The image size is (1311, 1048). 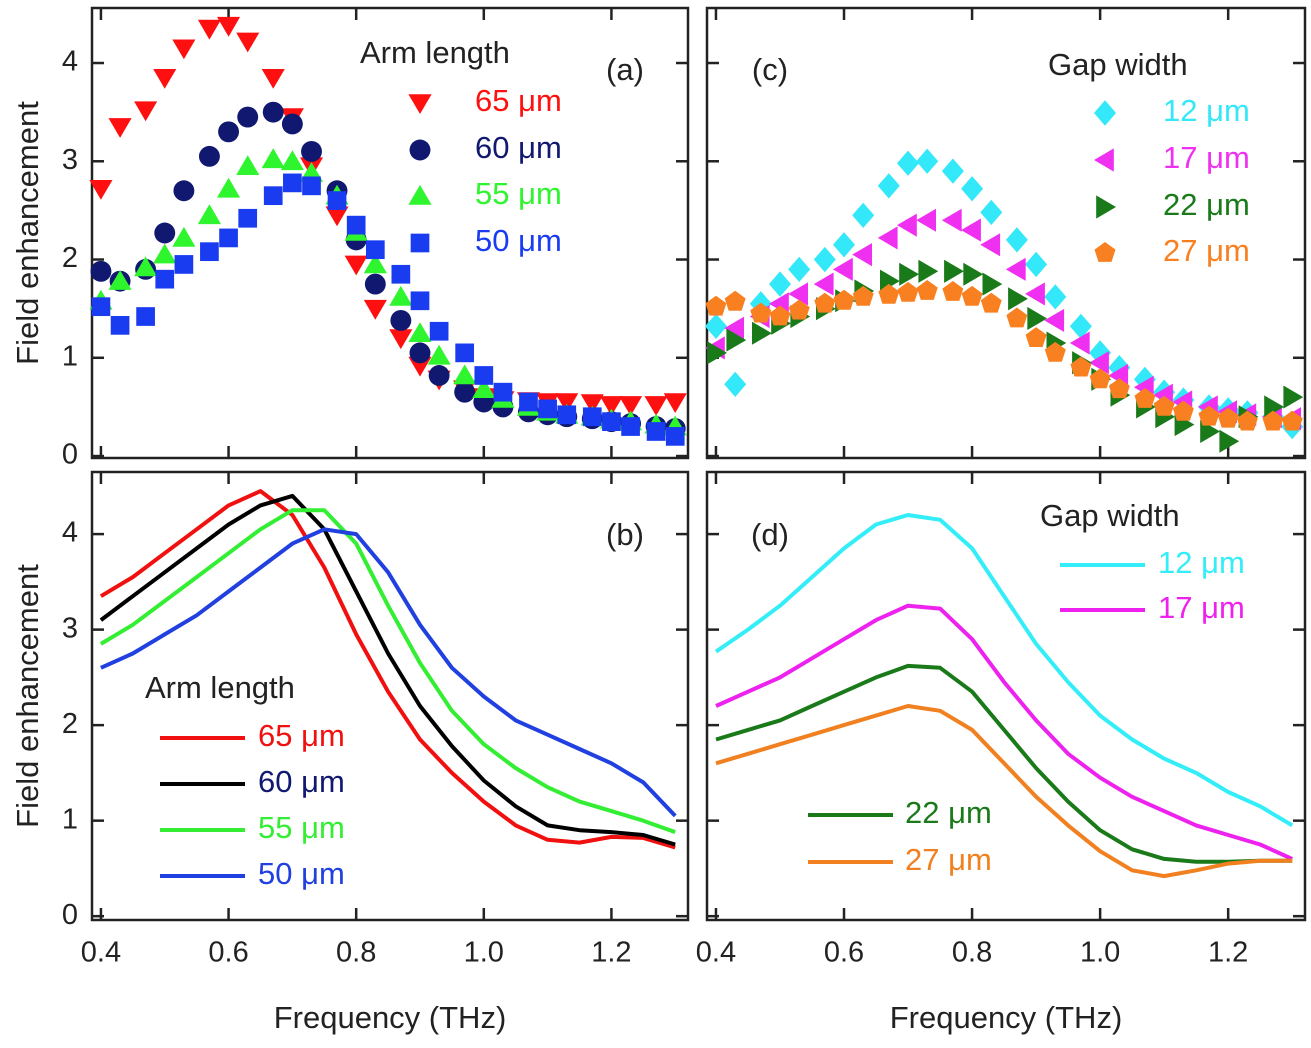 I want to click on y-tick-label: 2, so click(x=70, y=724).